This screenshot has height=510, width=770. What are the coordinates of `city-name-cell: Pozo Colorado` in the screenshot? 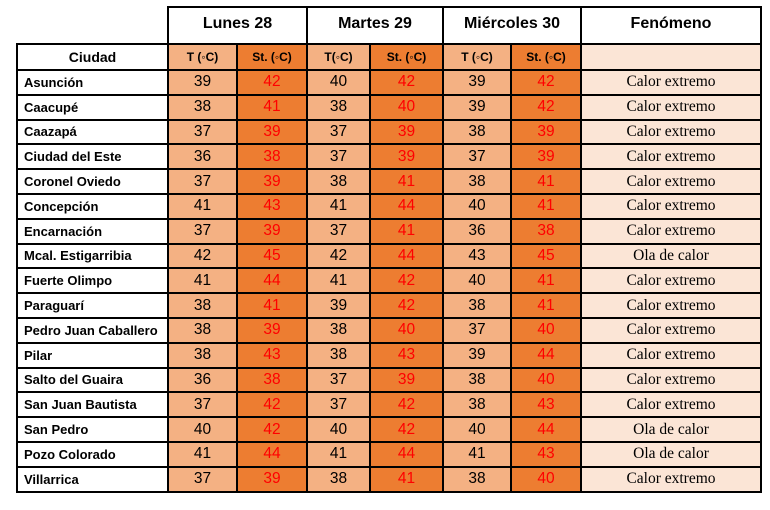 It's located at (92, 454).